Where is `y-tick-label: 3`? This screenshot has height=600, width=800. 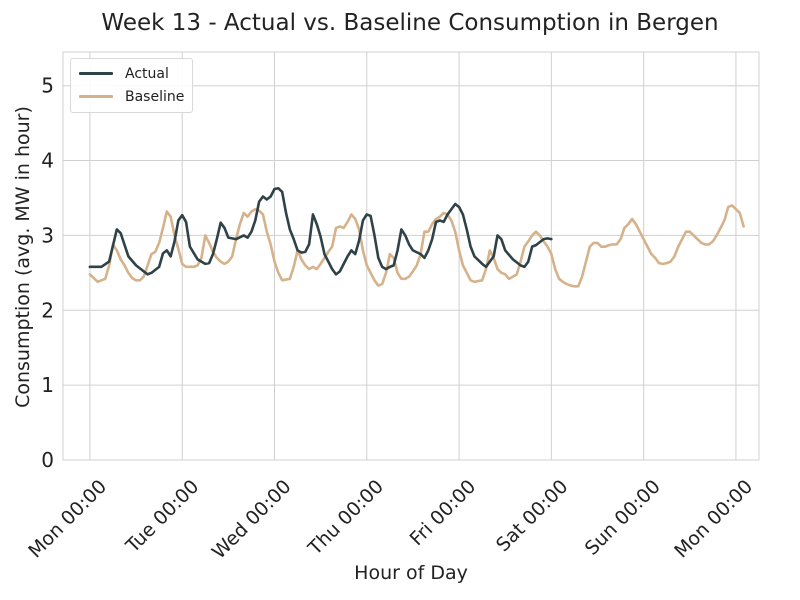 y-tick-label: 3 is located at coordinates (47, 235).